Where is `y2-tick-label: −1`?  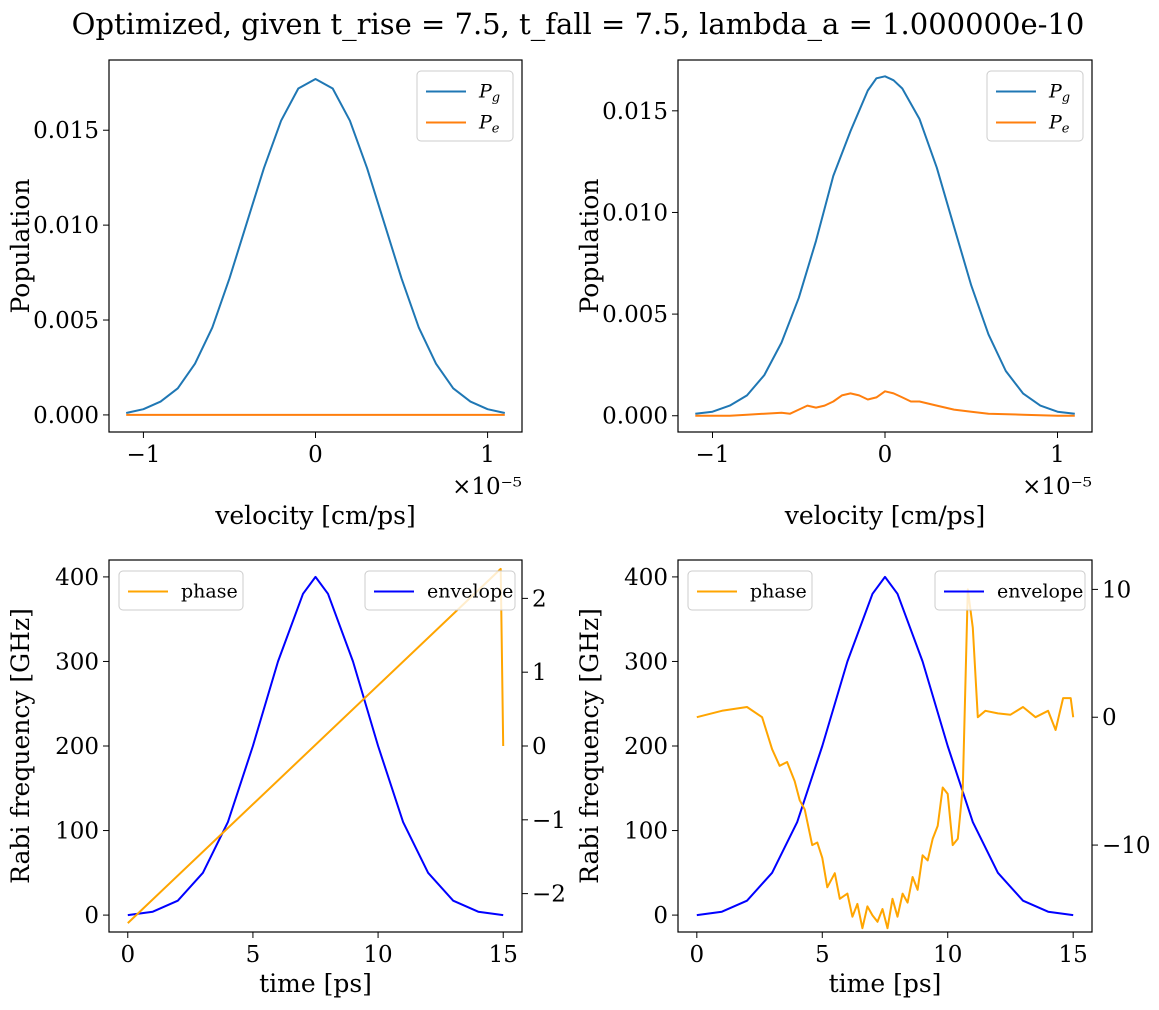 y2-tick-label: −1 is located at coordinates (549, 821).